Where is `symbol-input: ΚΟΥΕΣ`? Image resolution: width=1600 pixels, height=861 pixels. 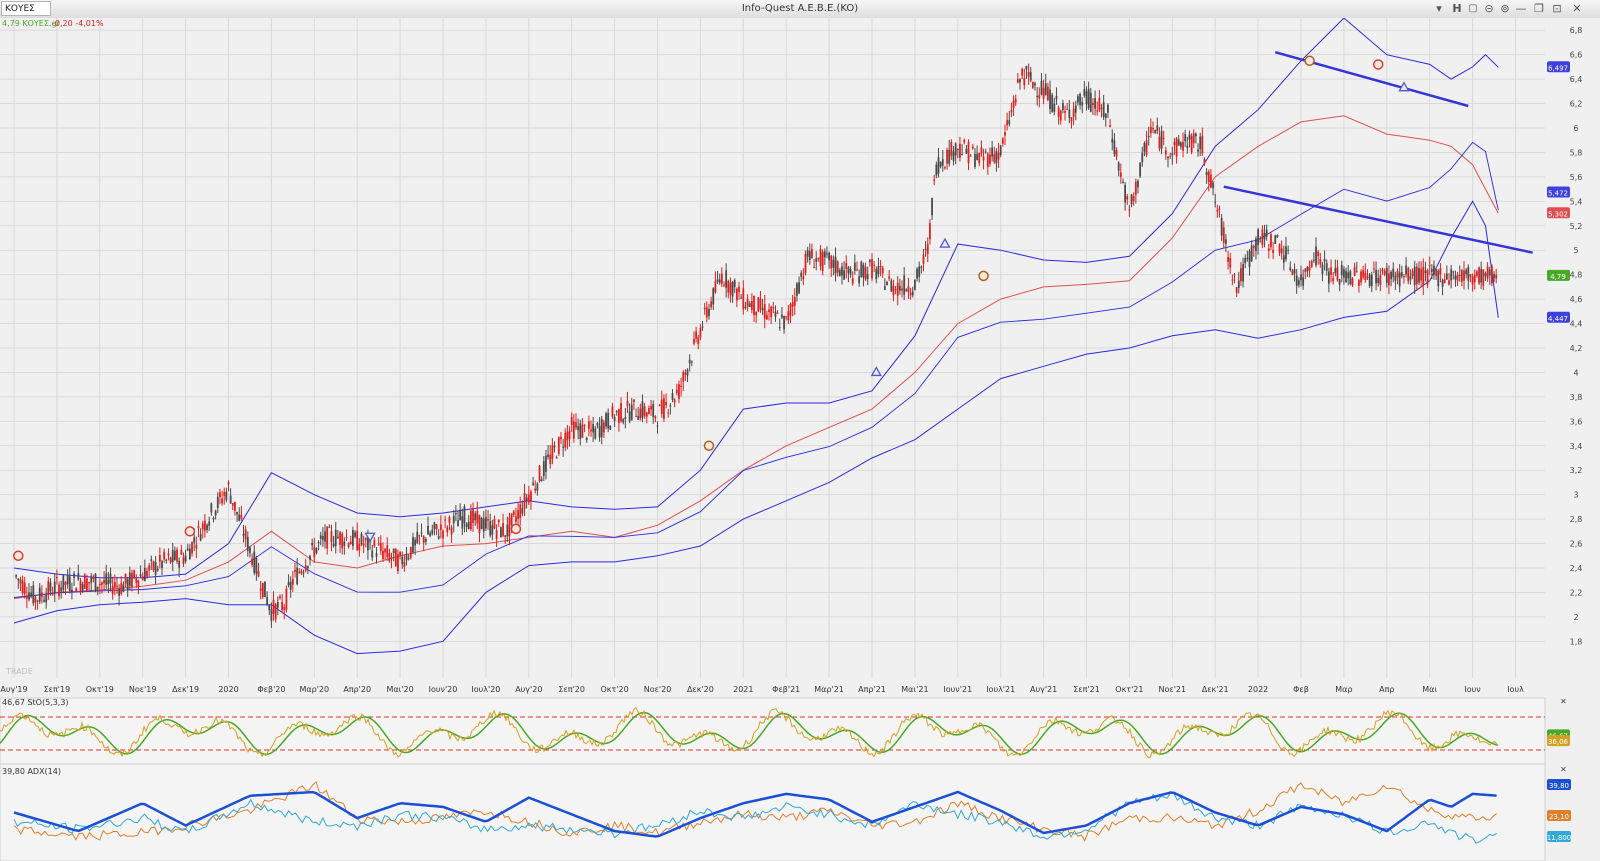 symbol-input: ΚΟΥΕΣ is located at coordinates (26, 8).